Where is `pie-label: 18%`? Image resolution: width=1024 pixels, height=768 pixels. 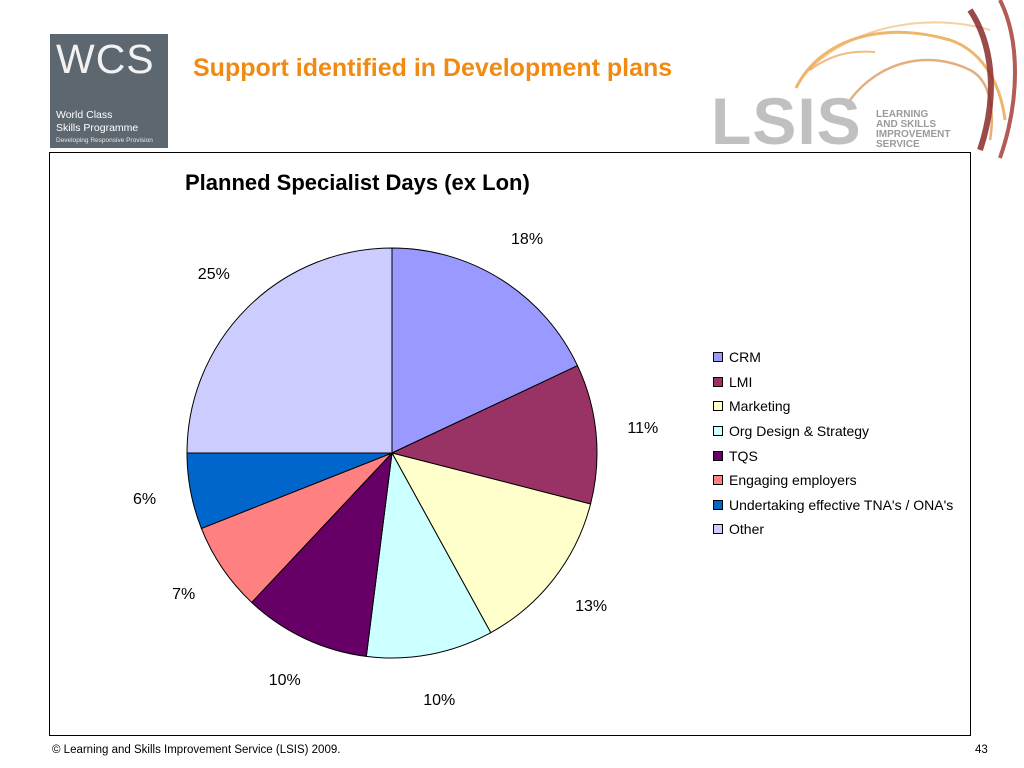
pie-label: 18% is located at coordinates (527, 240).